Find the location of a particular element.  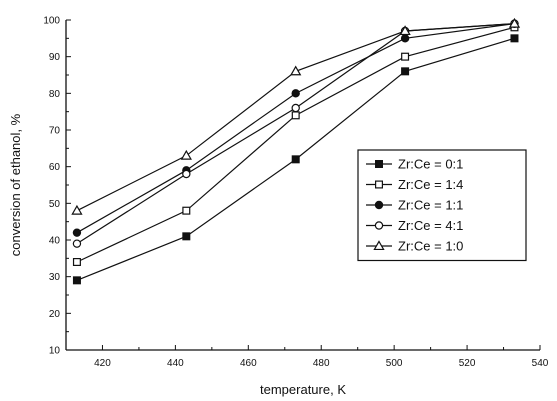

x-tick-label: 500 is located at coordinates (394, 363).